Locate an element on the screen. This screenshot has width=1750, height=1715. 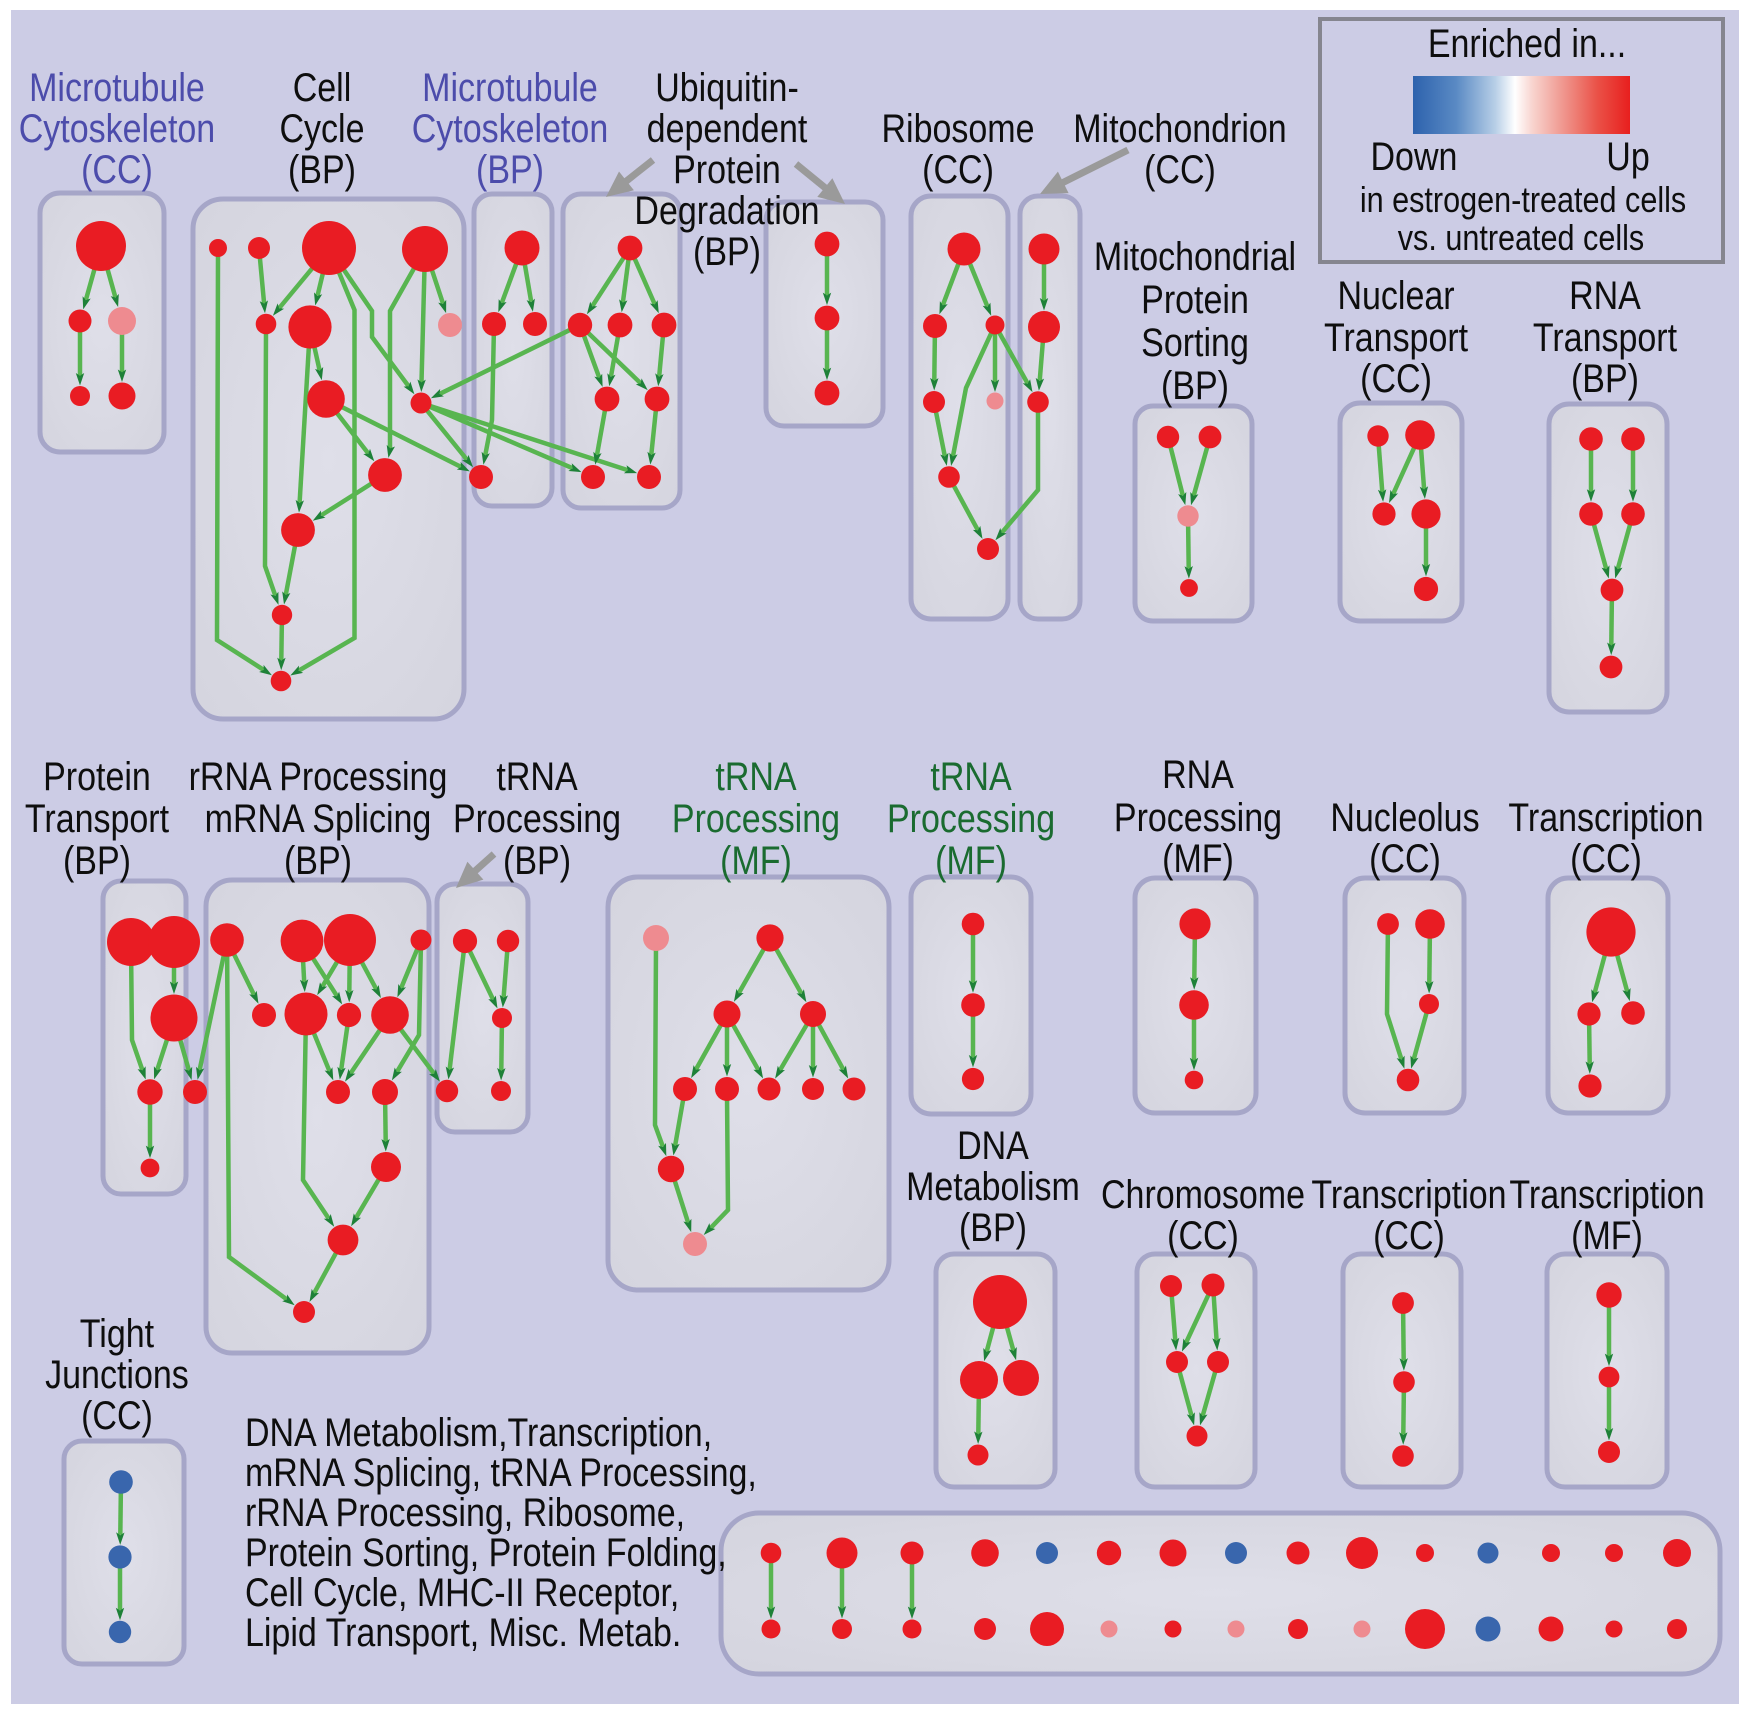
svg-text: vs. untreated cells is located at coordinates (1521, 239).